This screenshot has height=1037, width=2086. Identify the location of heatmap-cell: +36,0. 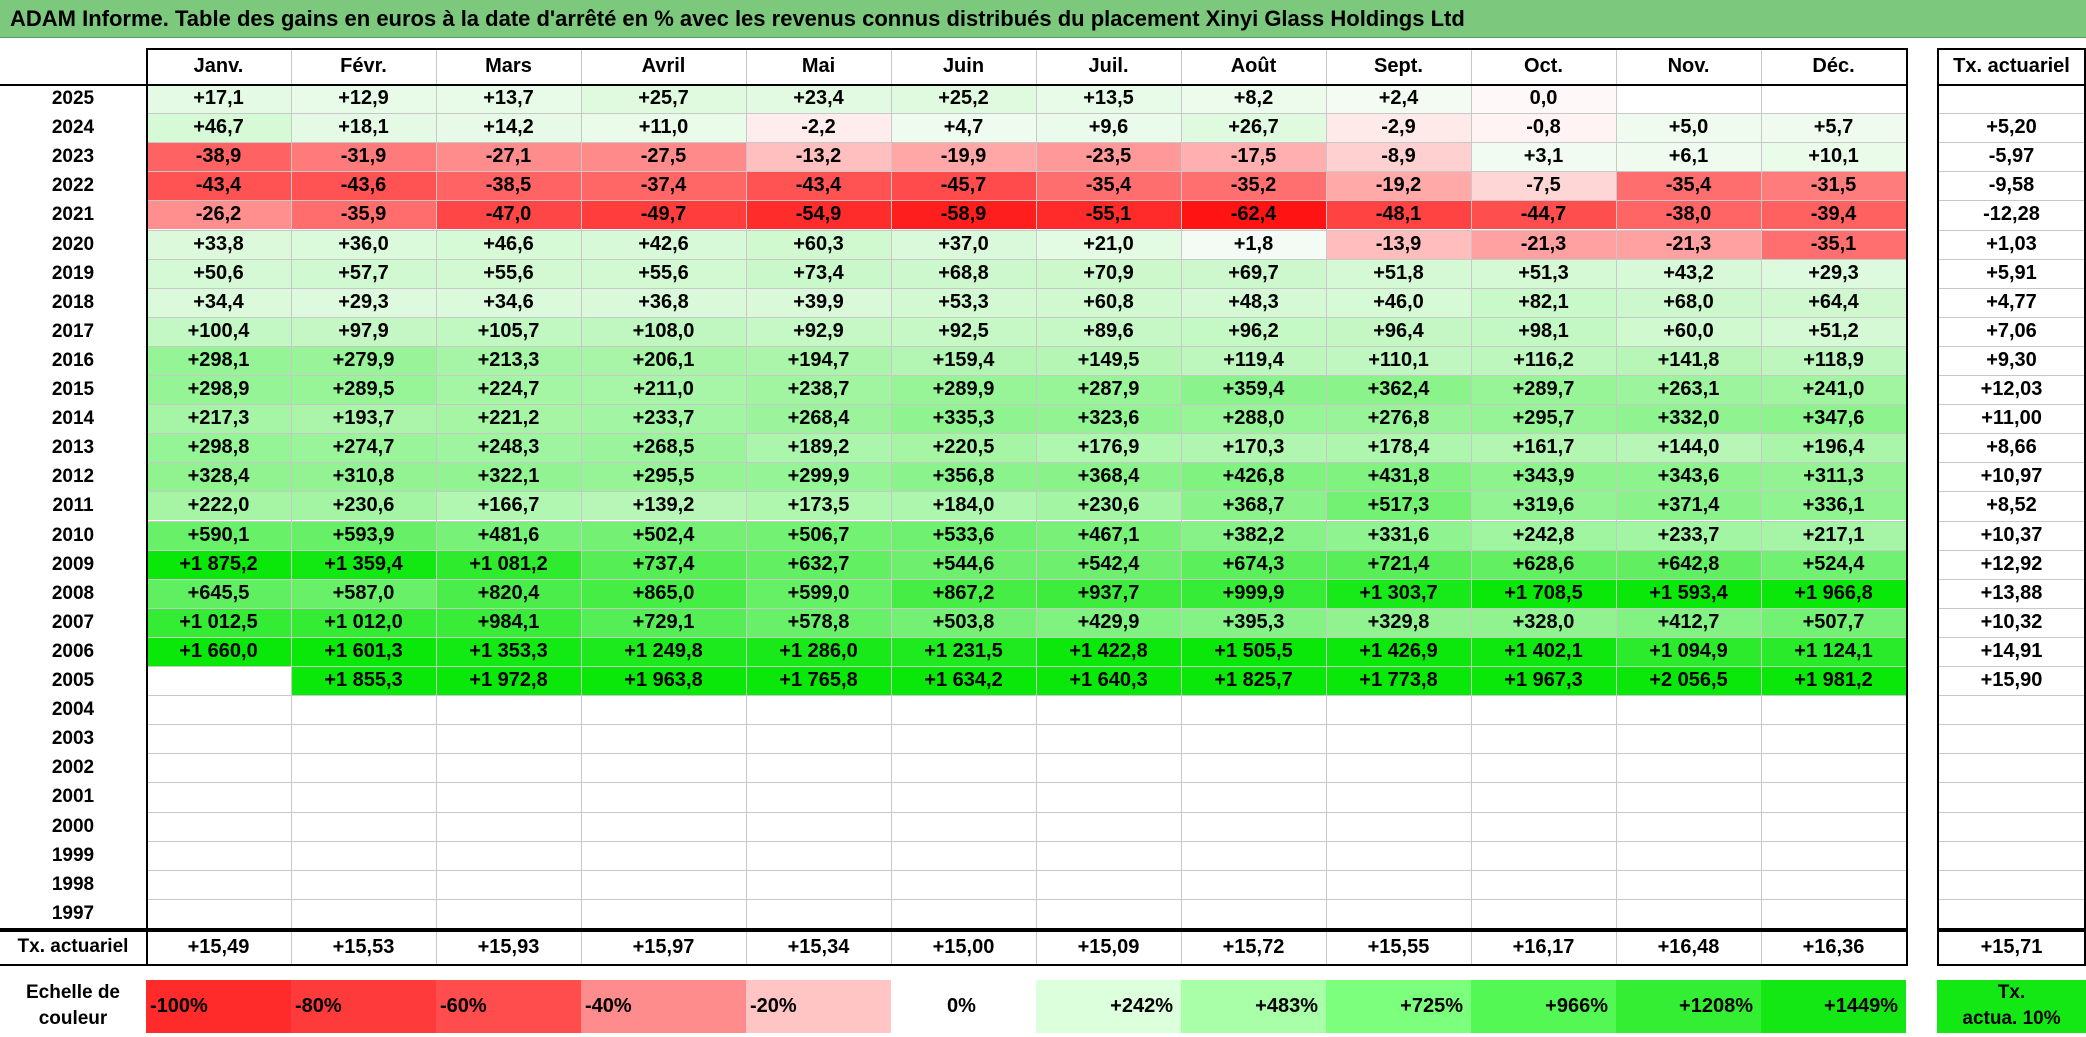
(363, 244).